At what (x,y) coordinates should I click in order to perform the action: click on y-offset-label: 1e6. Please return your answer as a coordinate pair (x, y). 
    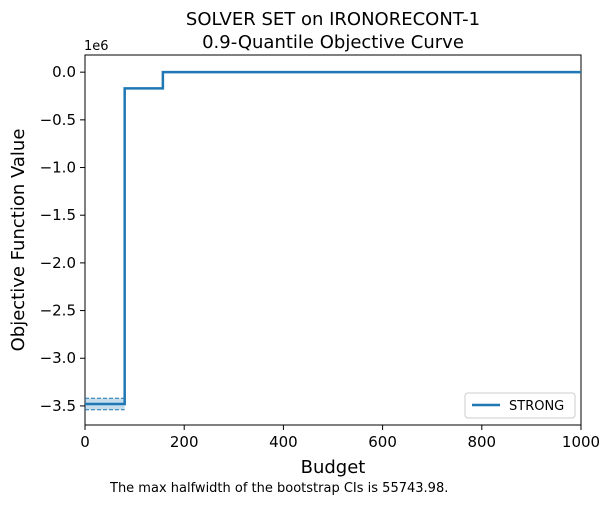
    Looking at the image, I should click on (96, 46).